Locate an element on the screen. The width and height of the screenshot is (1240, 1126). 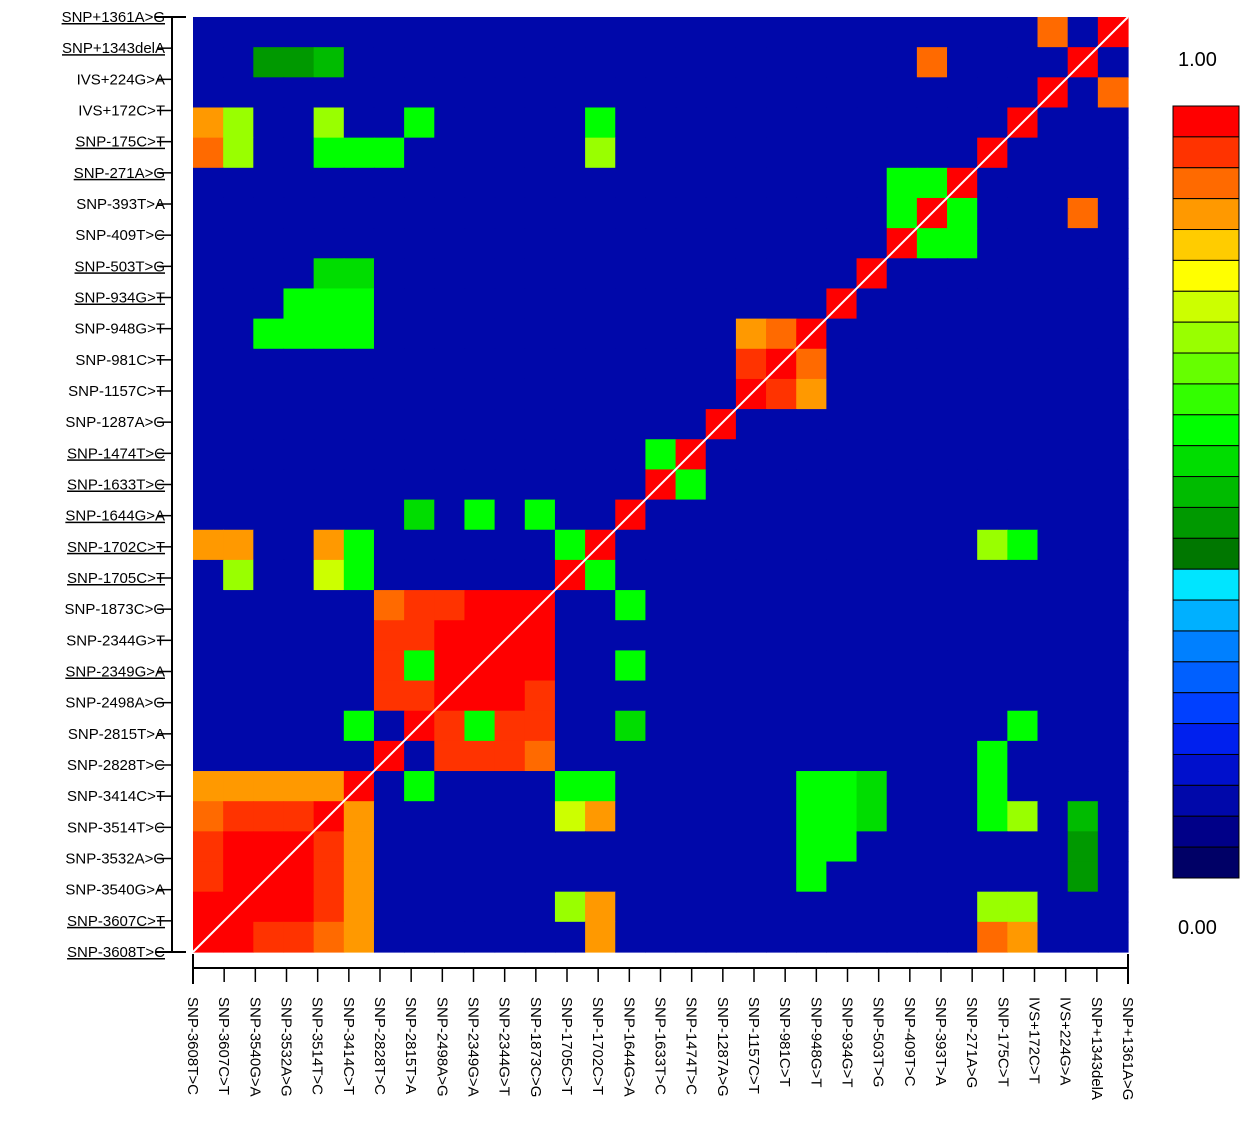
x-tick-label: SNP-1644G>A is located at coordinates (628, 1047).